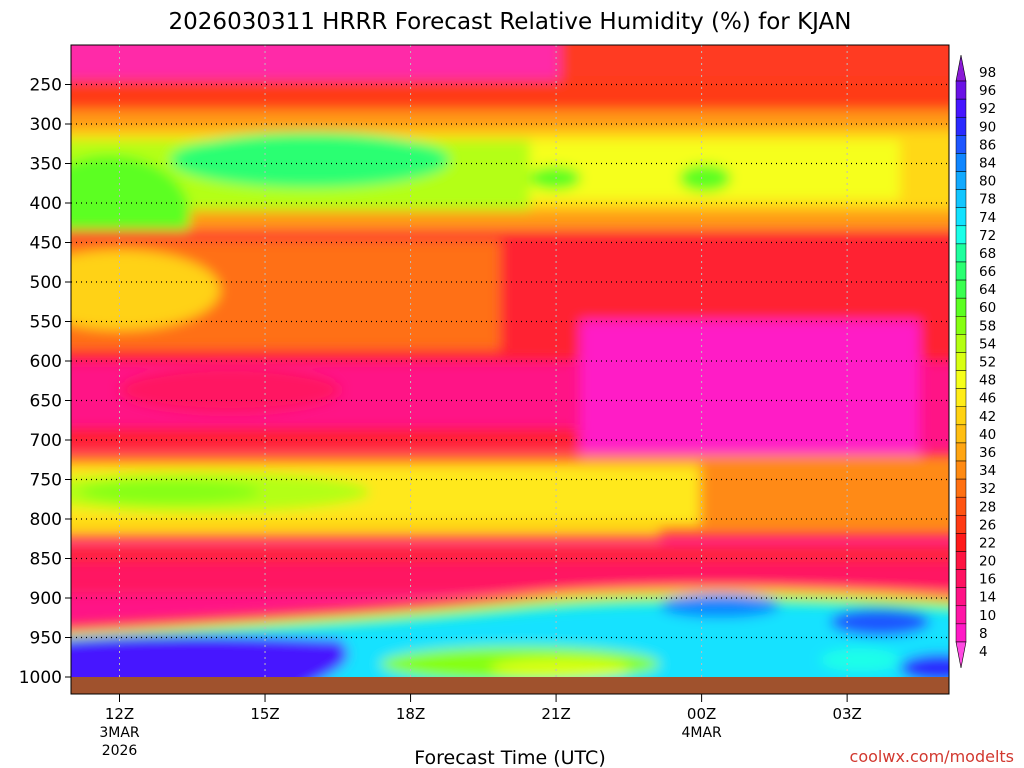 This screenshot has width=1024, height=768. What do you see at coordinates (987, 580) in the screenshot?
I see `colorbar-label: 16` at bounding box center [987, 580].